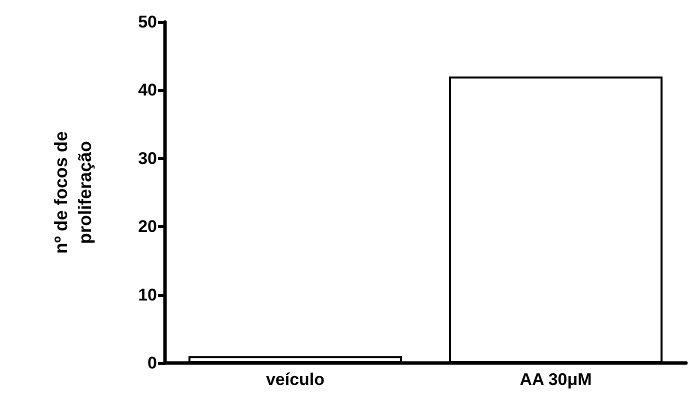 The width and height of the screenshot is (694, 406). What do you see at coordinates (556, 379) in the screenshot?
I see `x-tick-label: AA 30μM` at bounding box center [556, 379].